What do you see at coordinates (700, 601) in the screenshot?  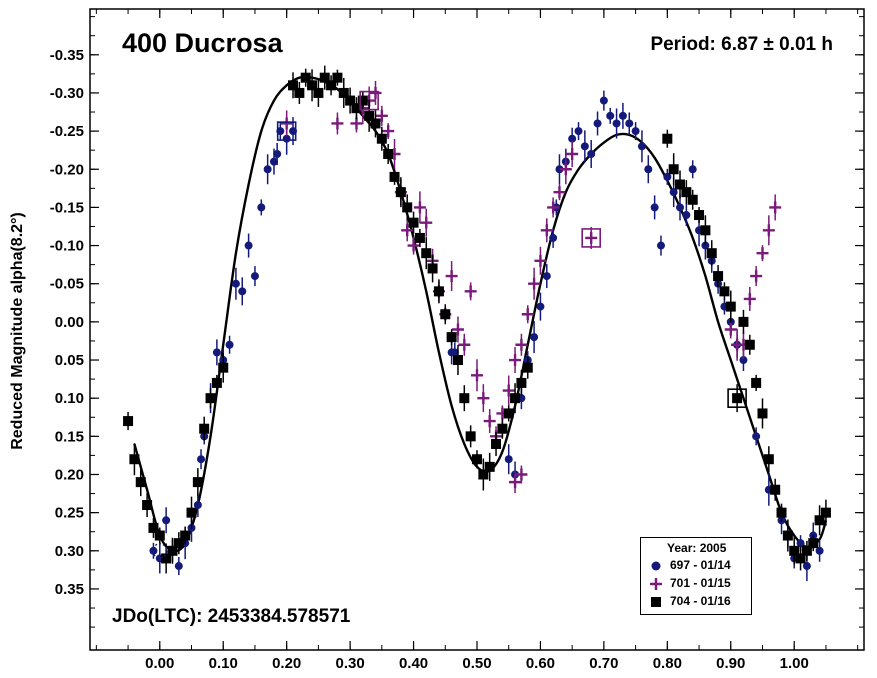 I see `legend-label-704: 704 - 01/16` at bounding box center [700, 601].